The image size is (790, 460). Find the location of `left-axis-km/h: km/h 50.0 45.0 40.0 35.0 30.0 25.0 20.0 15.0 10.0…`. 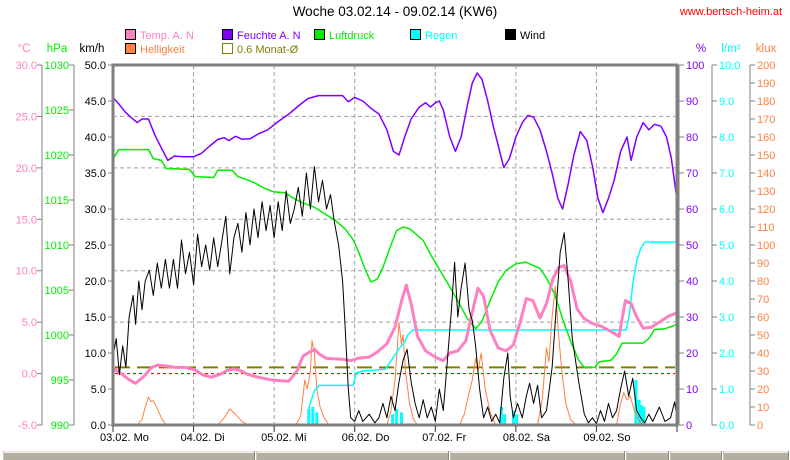

left-axis-km/h: km/h 50.0 45.0 40.0 35.0 30.0 25.0 20.0 15.0 10.0… is located at coordinates (97, 237).